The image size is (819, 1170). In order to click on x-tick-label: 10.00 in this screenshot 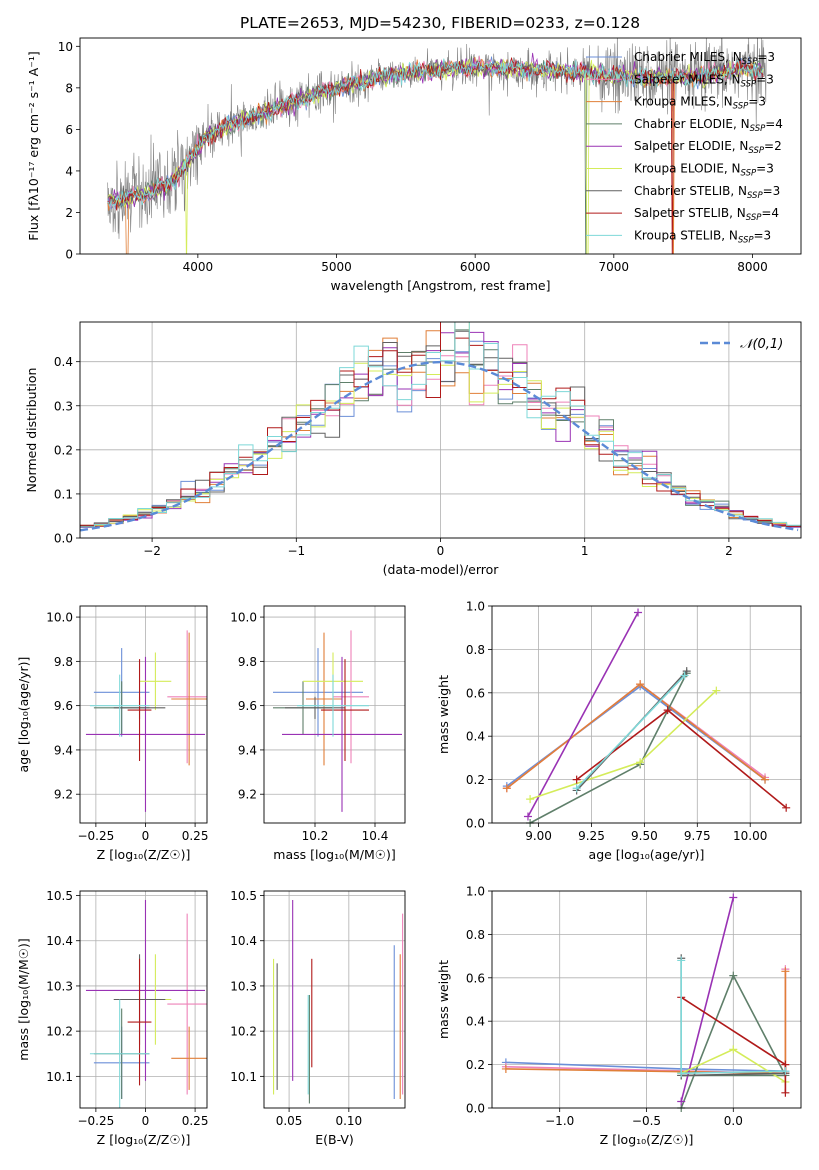, I will do `click(750, 836)`.